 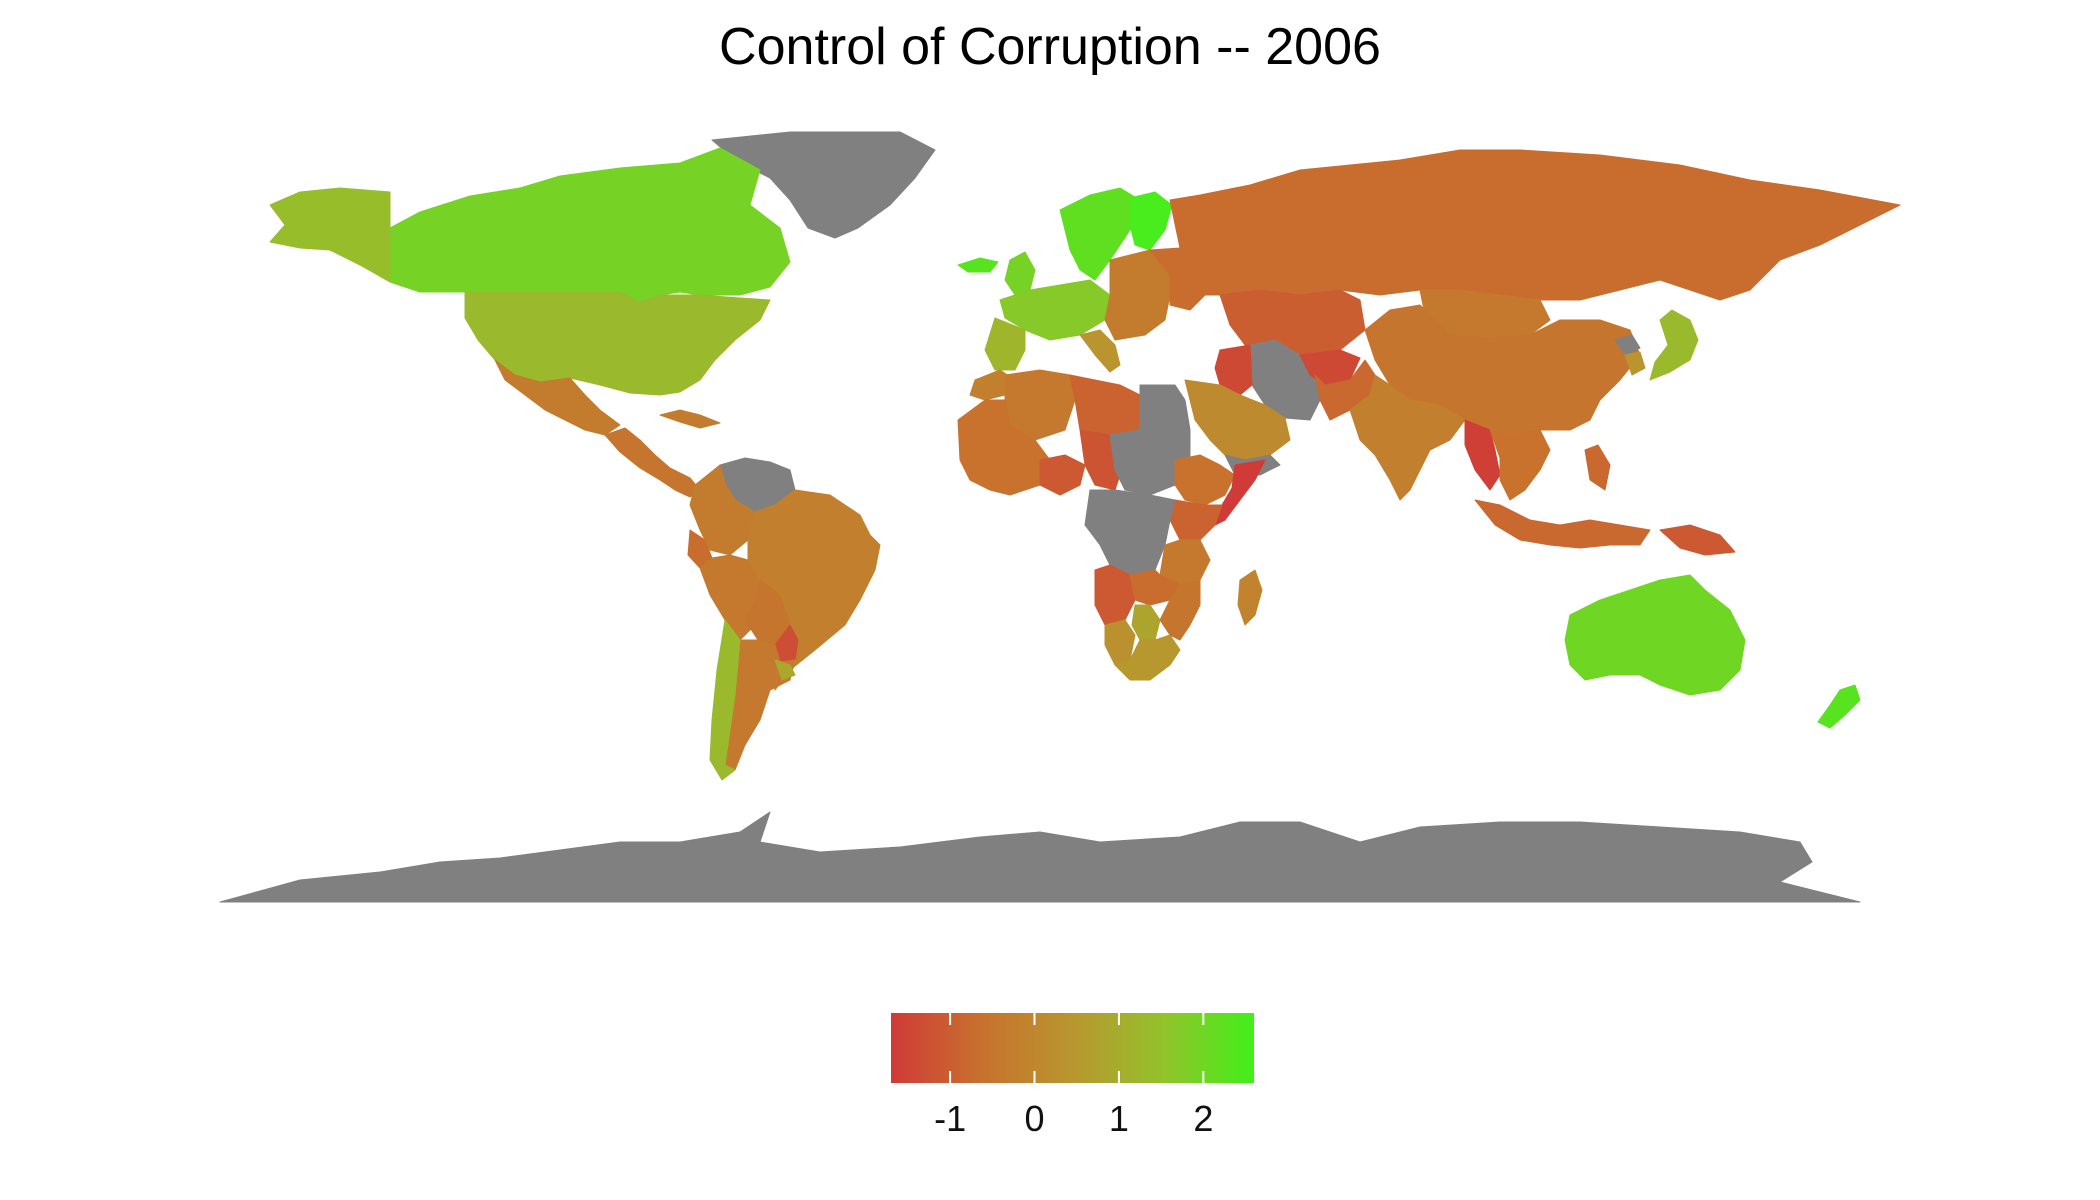 I want to click on region-kenya, so click(x=1196, y=520).